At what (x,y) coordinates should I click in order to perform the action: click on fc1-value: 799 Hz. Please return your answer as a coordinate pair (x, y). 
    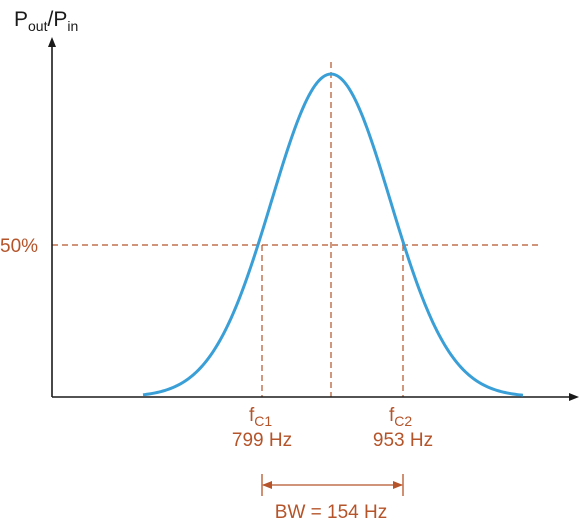
    Looking at the image, I should click on (262, 440).